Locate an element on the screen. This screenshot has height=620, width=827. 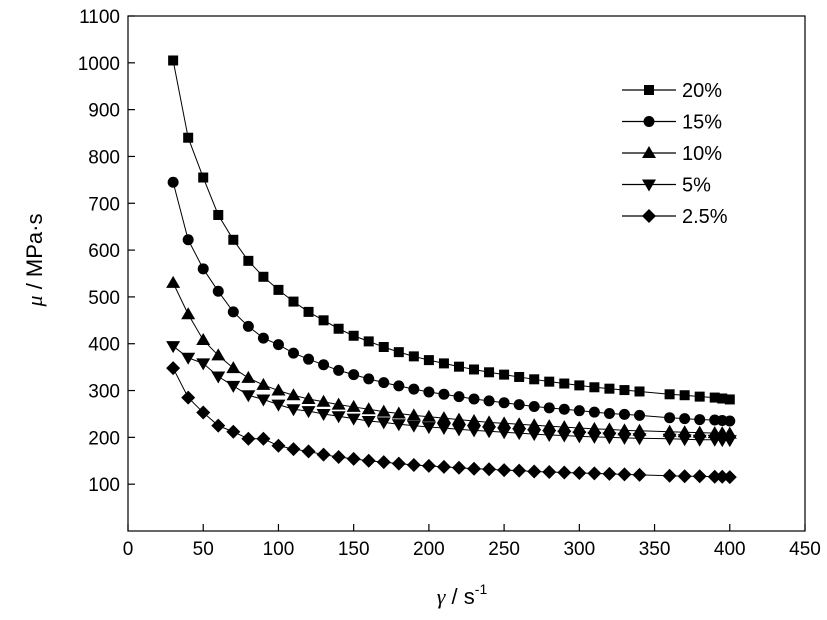
y-axis-symbol: μ is located at coordinates (34, 301).